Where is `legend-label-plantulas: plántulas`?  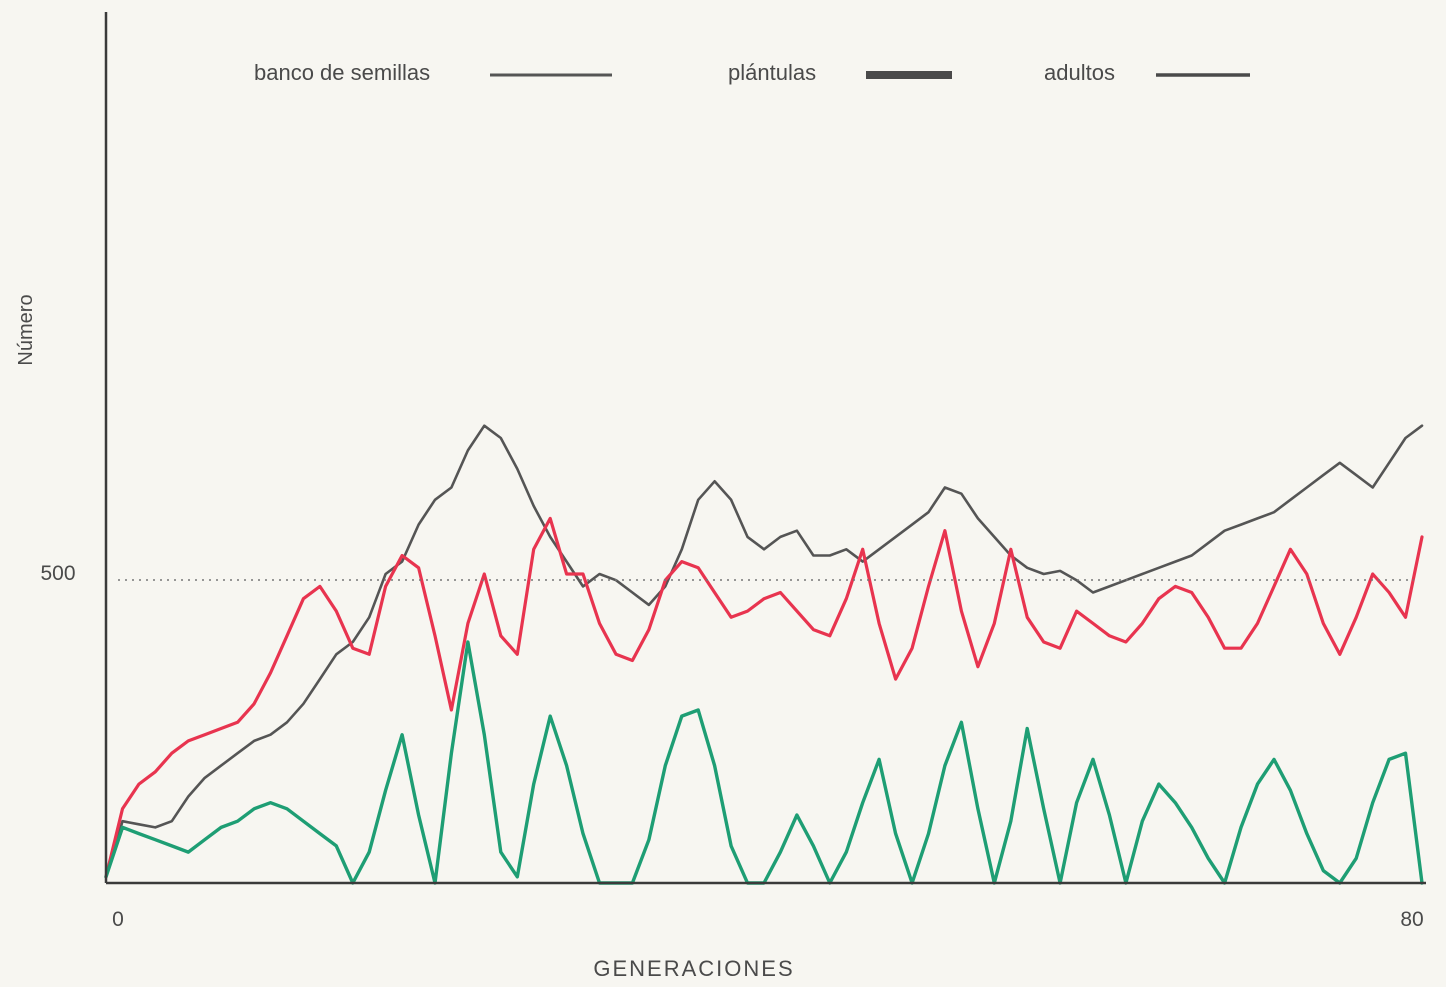
legend-label-plantulas: plántulas is located at coordinates (772, 72).